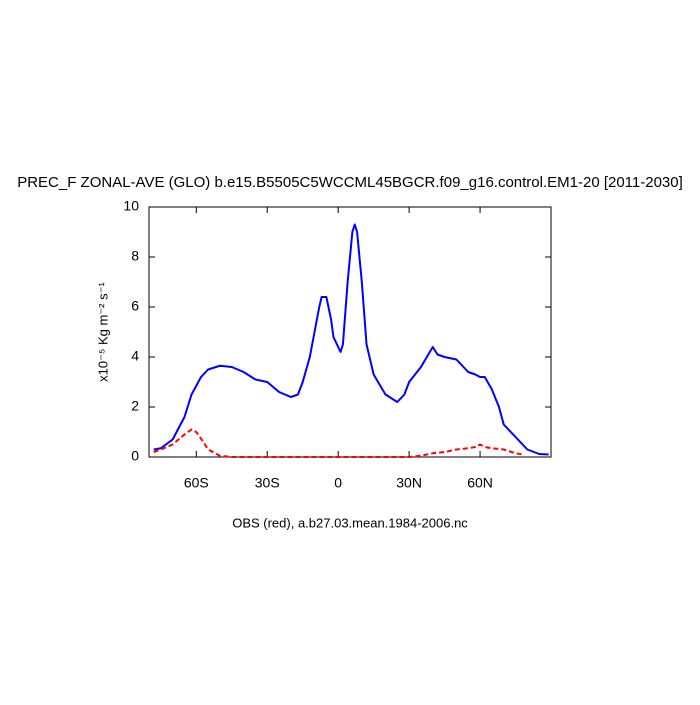 The width and height of the screenshot is (700, 705). I want to click on y-tick-label: 0, so click(135, 456).